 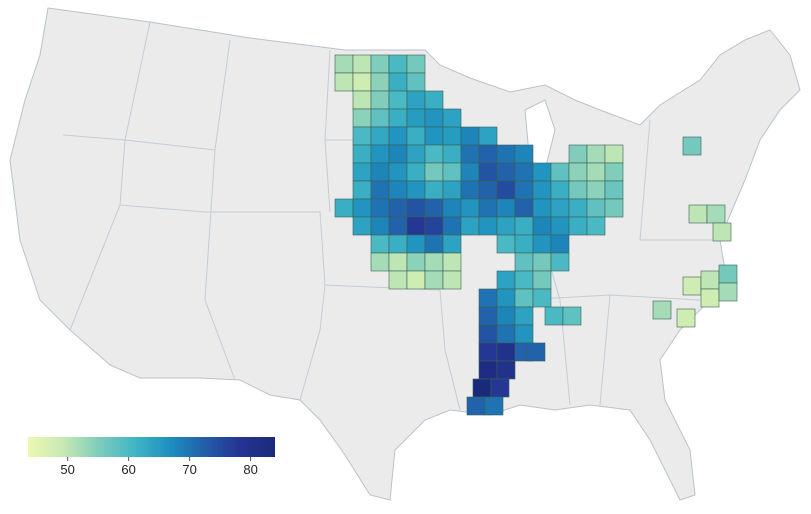 What do you see at coordinates (67, 469) in the screenshot?
I see `colorbar-tick-label: 50` at bounding box center [67, 469].